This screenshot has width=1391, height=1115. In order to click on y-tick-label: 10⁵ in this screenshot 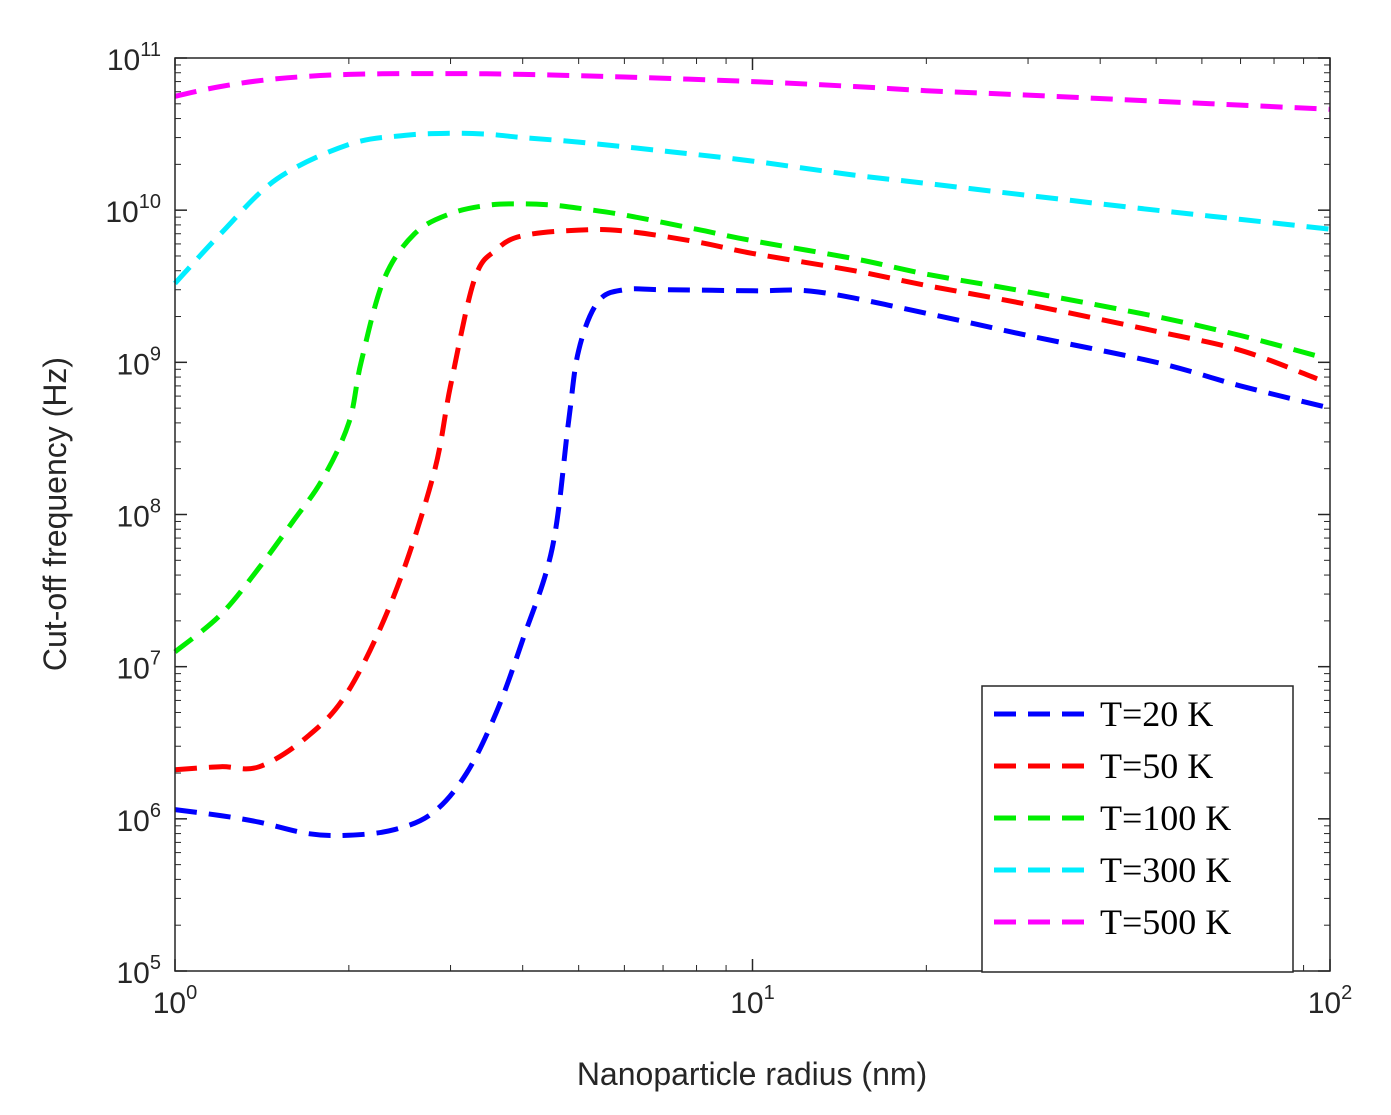, I will do `click(139, 971)`.